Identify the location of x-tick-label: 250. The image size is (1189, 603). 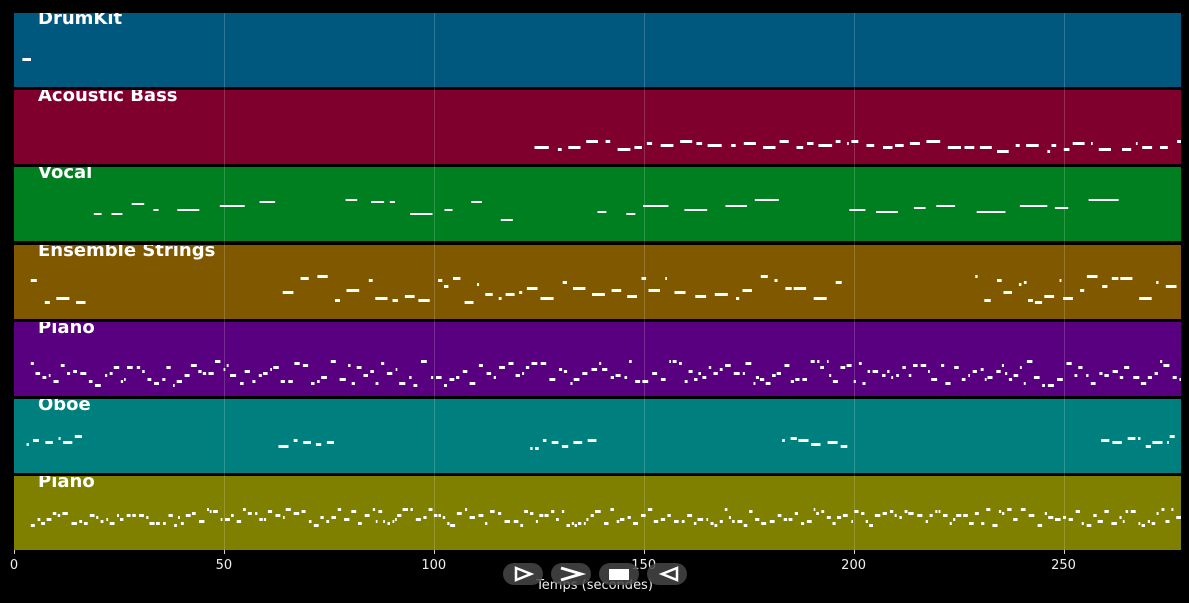
(1063, 565).